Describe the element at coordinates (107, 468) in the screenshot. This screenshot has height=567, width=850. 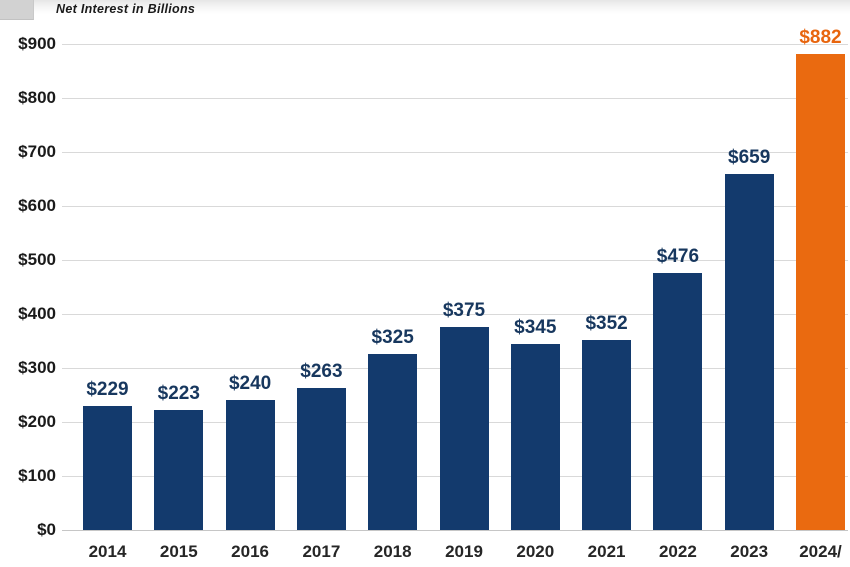
I see `bar-2014` at that location.